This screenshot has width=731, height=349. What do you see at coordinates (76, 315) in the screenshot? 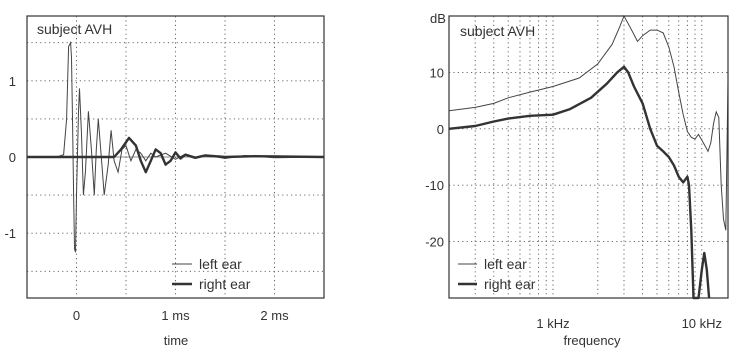
I see `impulse-x-tick-label: 0` at bounding box center [76, 315].